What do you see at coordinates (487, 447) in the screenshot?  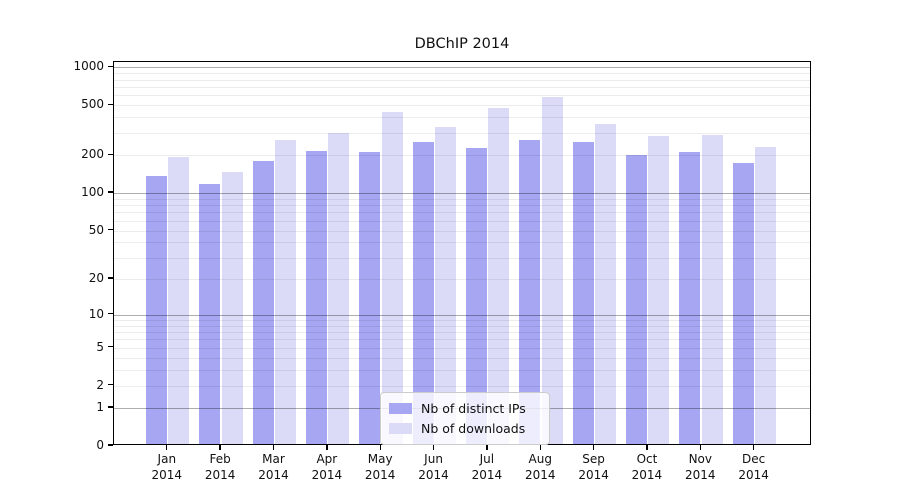 I see `x-tick-mark-jul` at bounding box center [487, 447].